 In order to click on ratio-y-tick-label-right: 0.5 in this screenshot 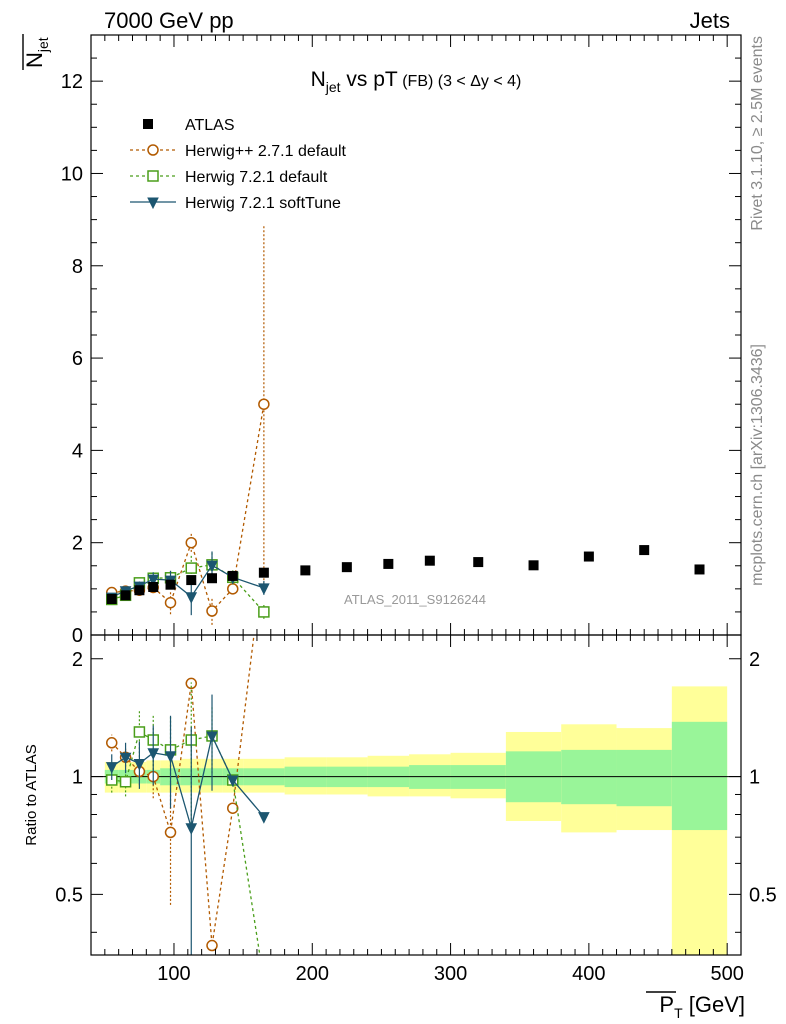, I will do `click(763, 895)`.